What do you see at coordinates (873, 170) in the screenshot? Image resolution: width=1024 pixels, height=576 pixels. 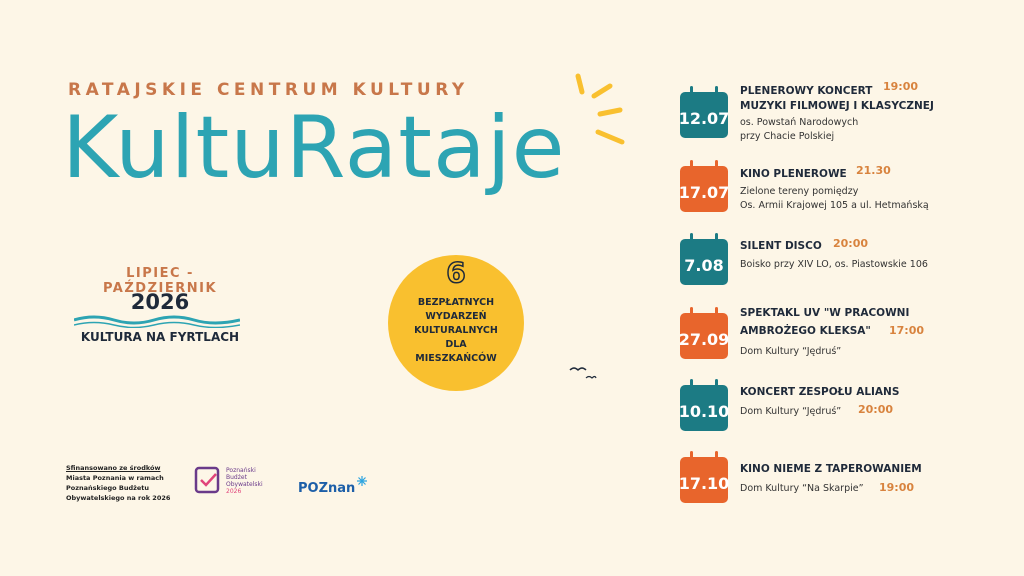 I see `event-time: 21.30` at bounding box center [873, 170].